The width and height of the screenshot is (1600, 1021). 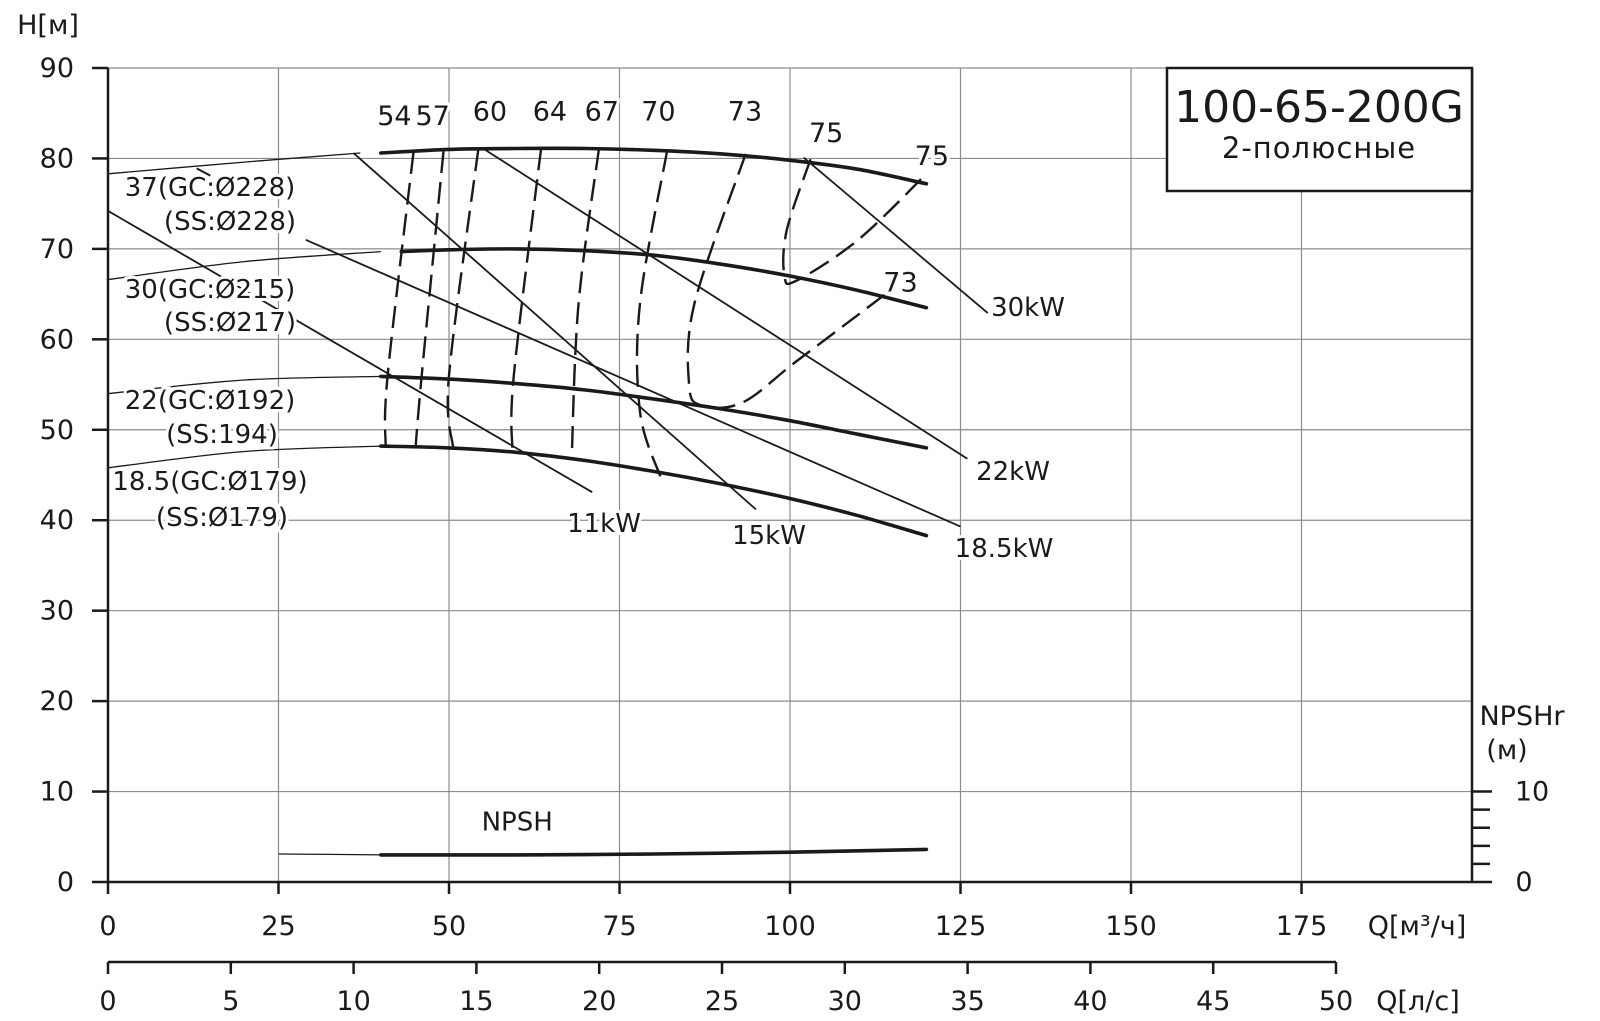 What do you see at coordinates (517, 822) in the screenshot?
I see `npsh-label: NPSH` at bounding box center [517, 822].